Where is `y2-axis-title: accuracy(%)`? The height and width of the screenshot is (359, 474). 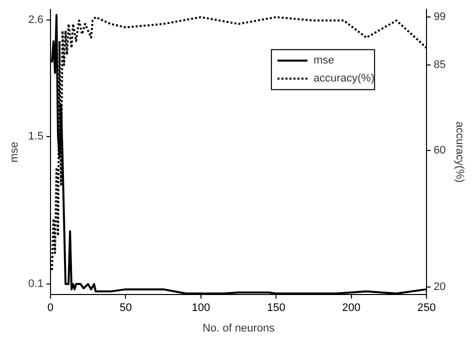
y2-axis-title: accuracy(%) is located at coordinates (459, 152).